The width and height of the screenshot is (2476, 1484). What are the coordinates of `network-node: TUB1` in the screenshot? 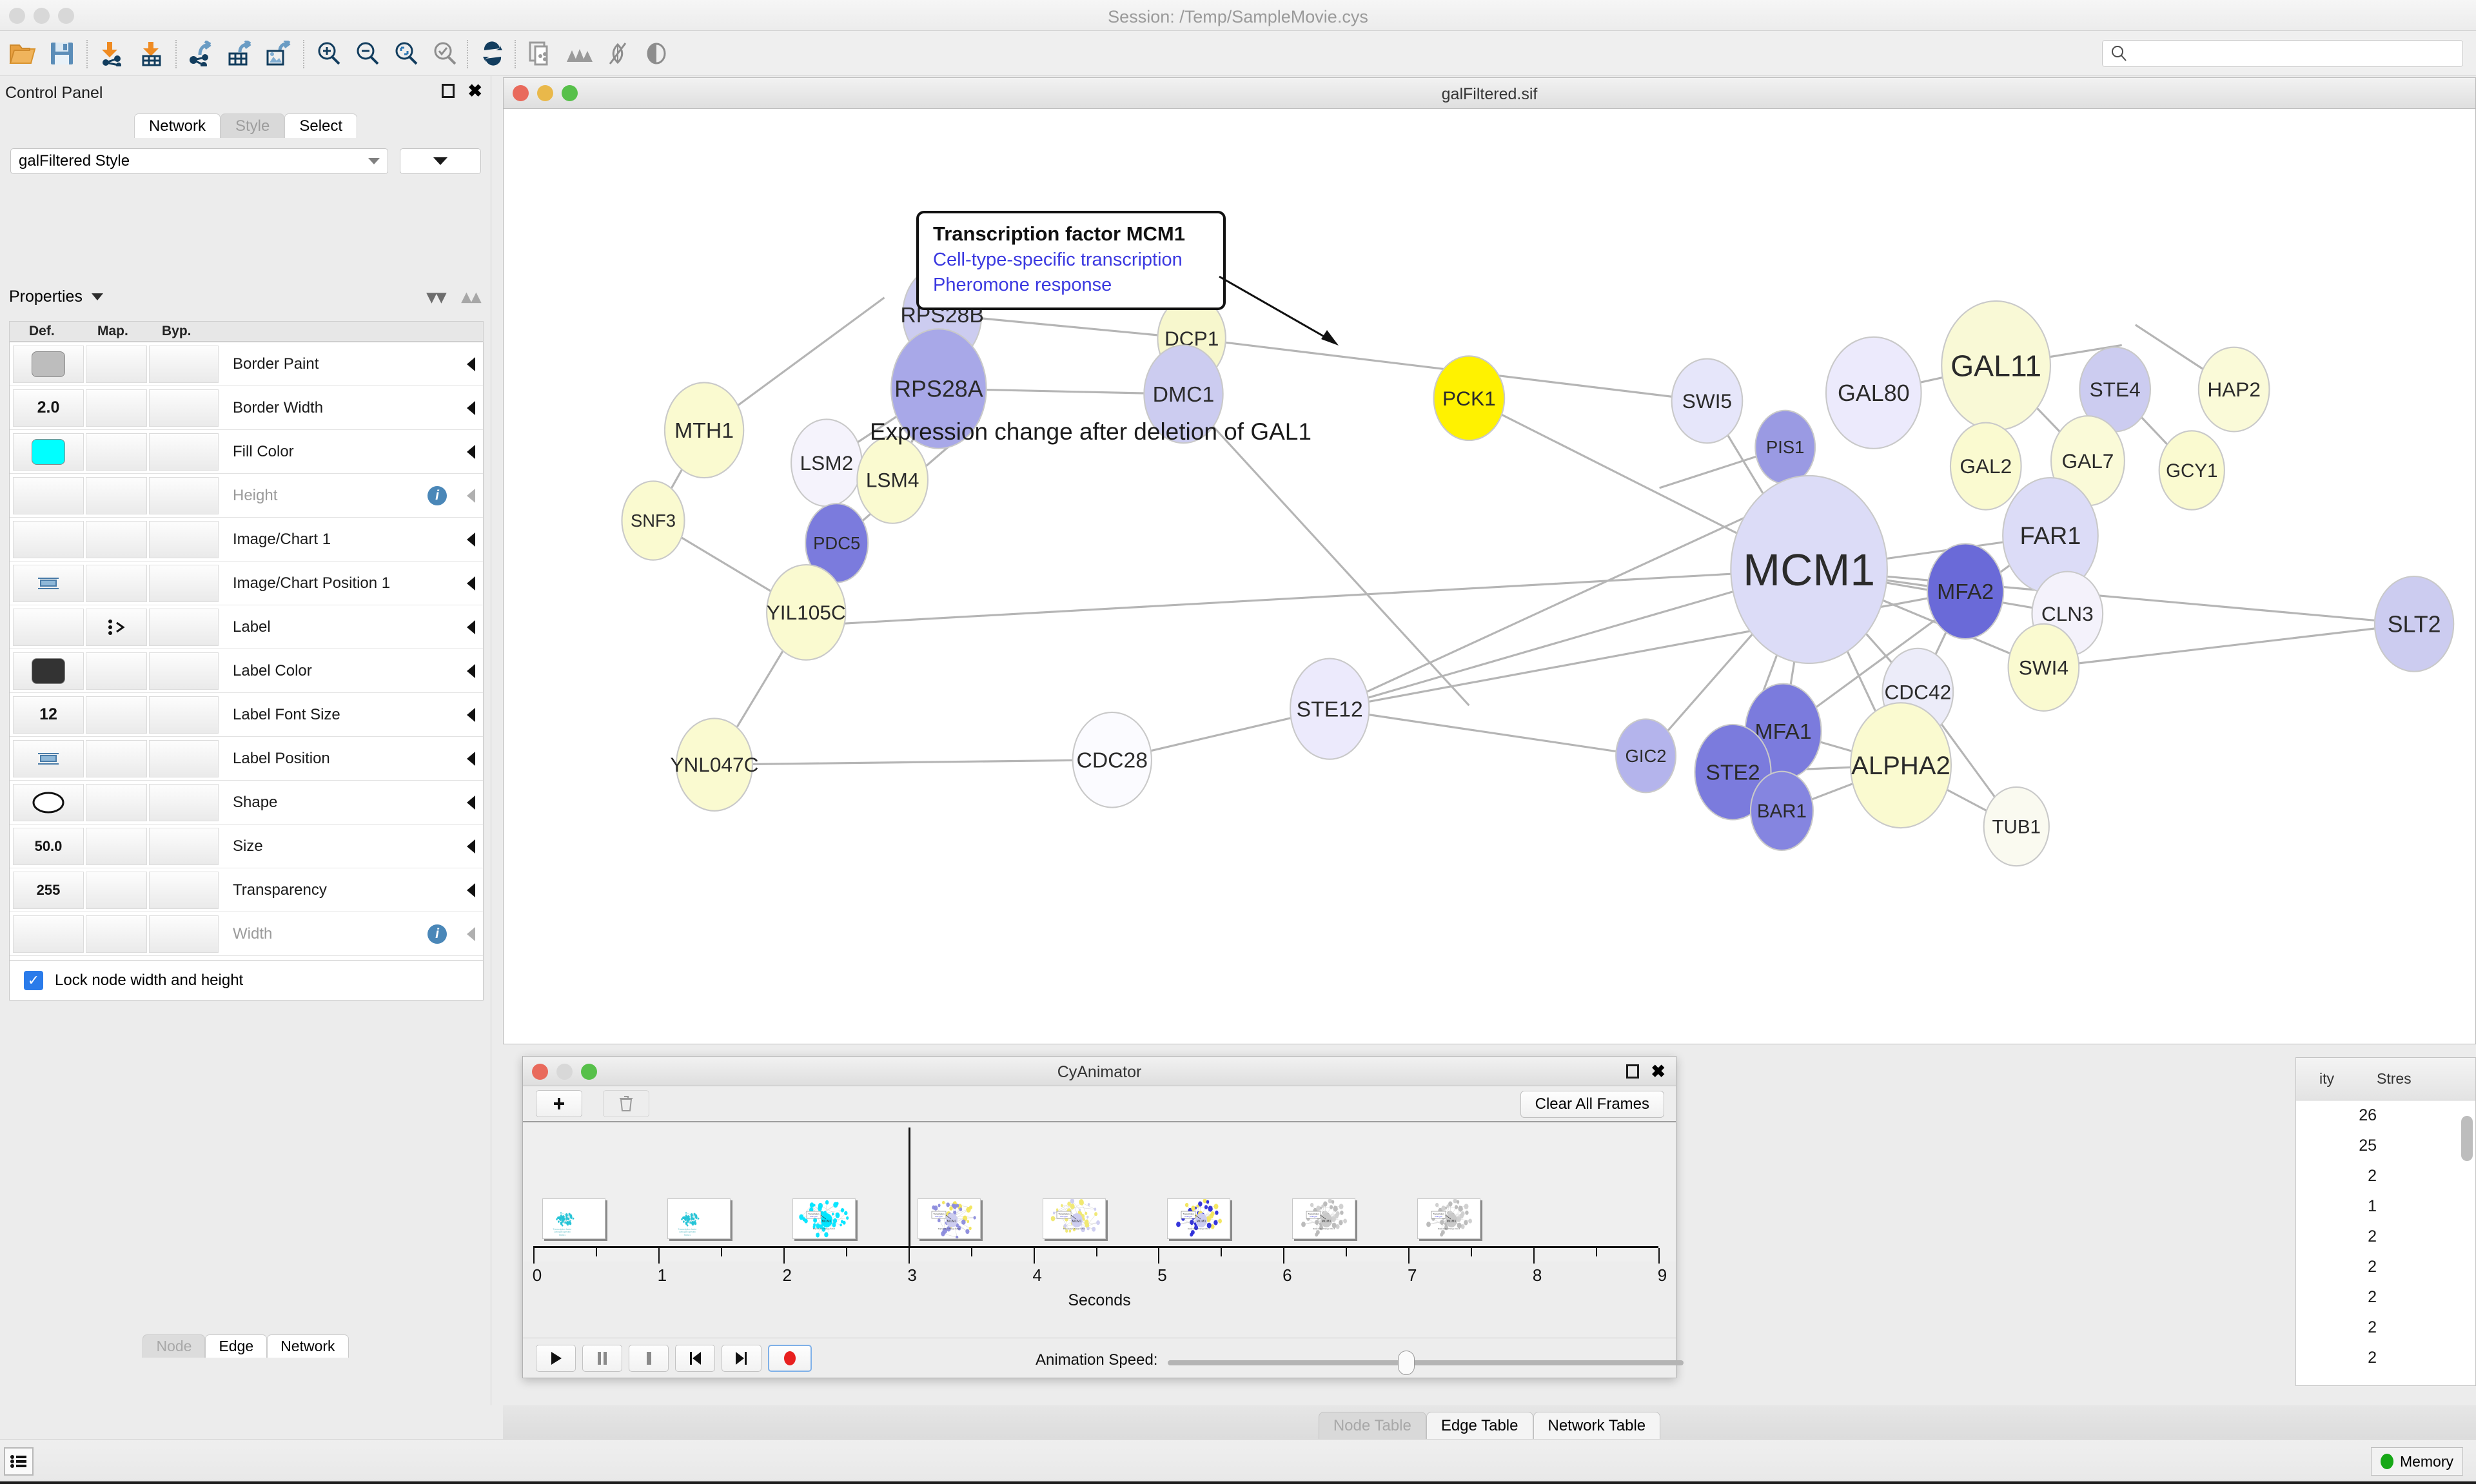 It's located at (2016, 826).